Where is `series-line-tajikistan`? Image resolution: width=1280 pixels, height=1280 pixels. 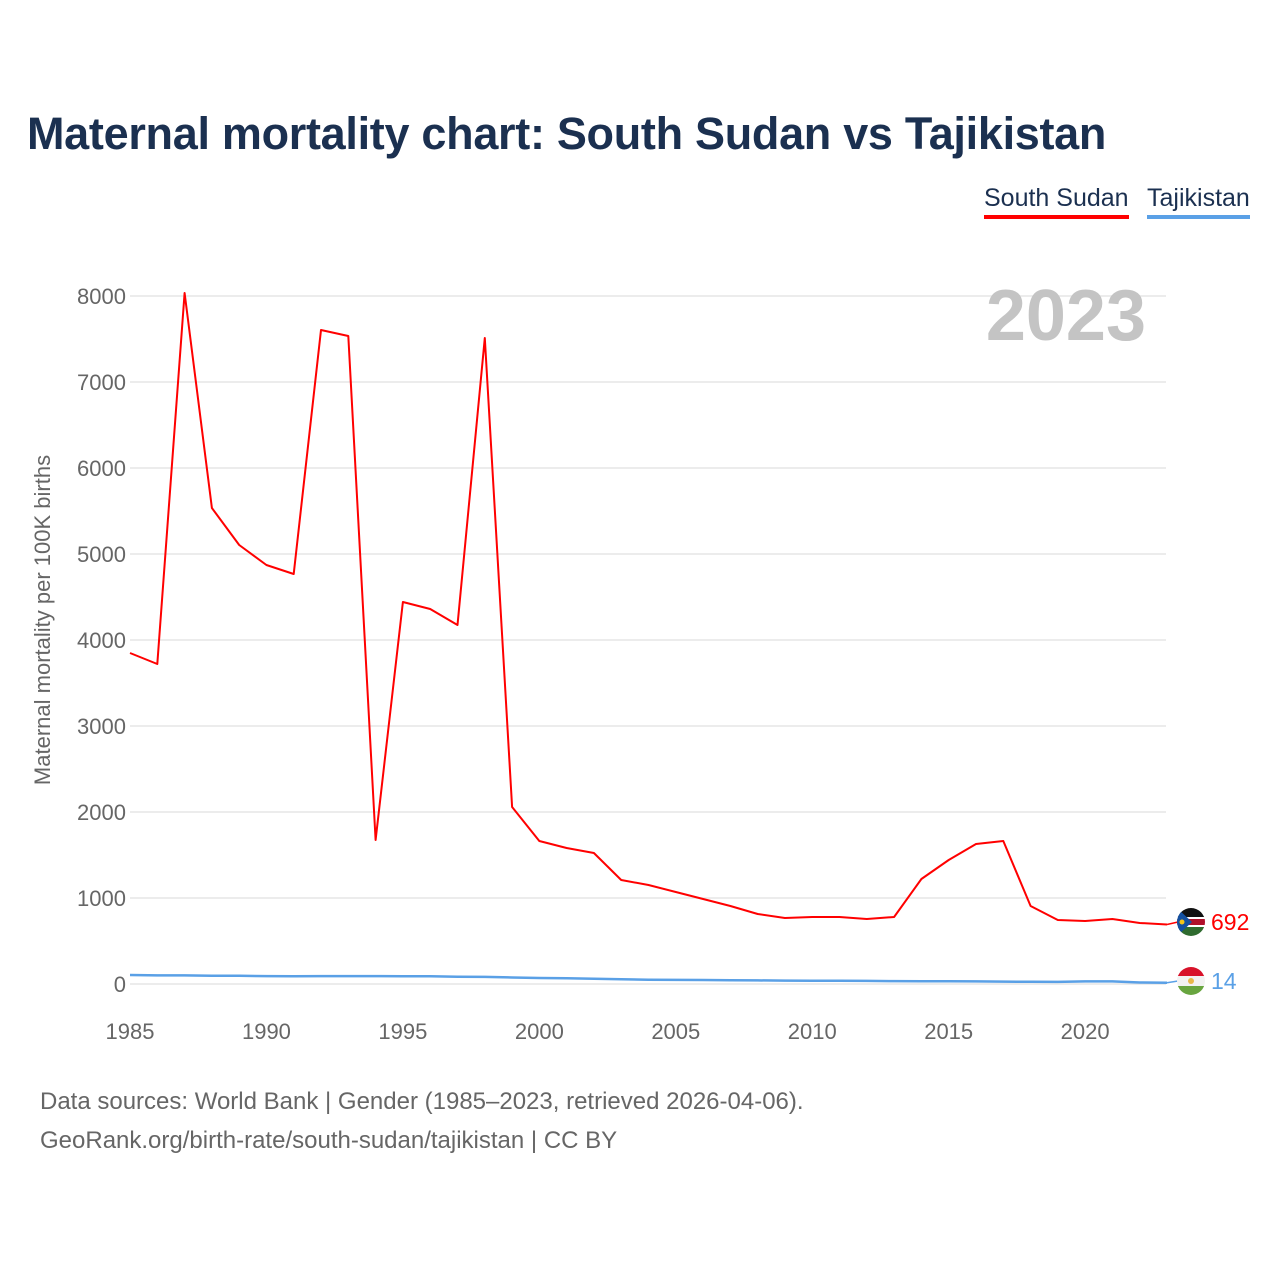
series-line-tajikistan is located at coordinates (648, 979).